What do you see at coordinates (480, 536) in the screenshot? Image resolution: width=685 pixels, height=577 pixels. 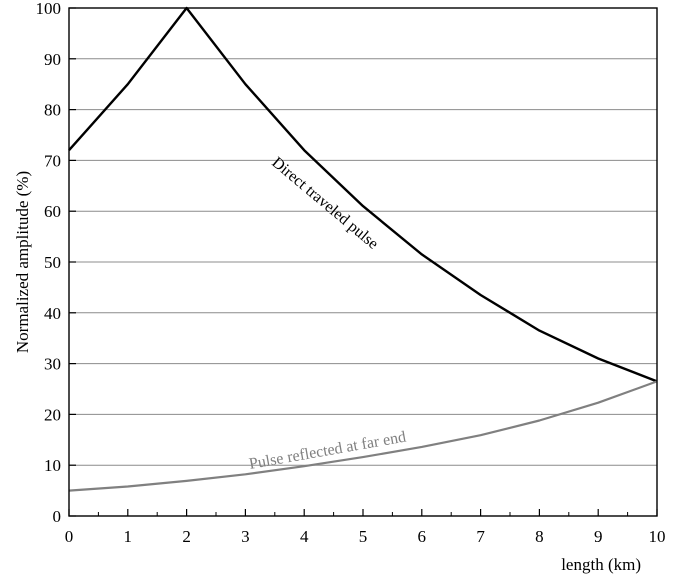 I see `x-tick-label: 7` at bounding box center [480, 536].